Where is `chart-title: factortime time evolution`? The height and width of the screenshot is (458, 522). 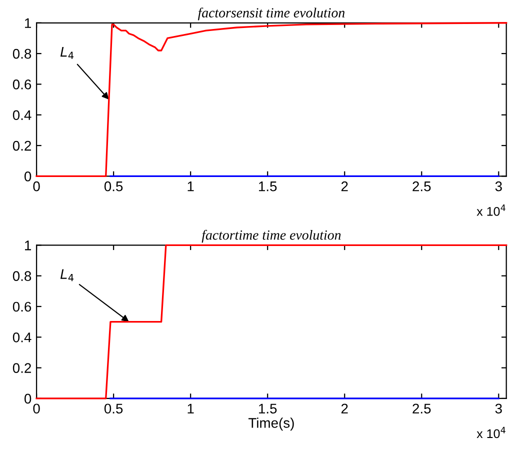
chart-title: factortime time evolution is located at coordinates (271, 236).